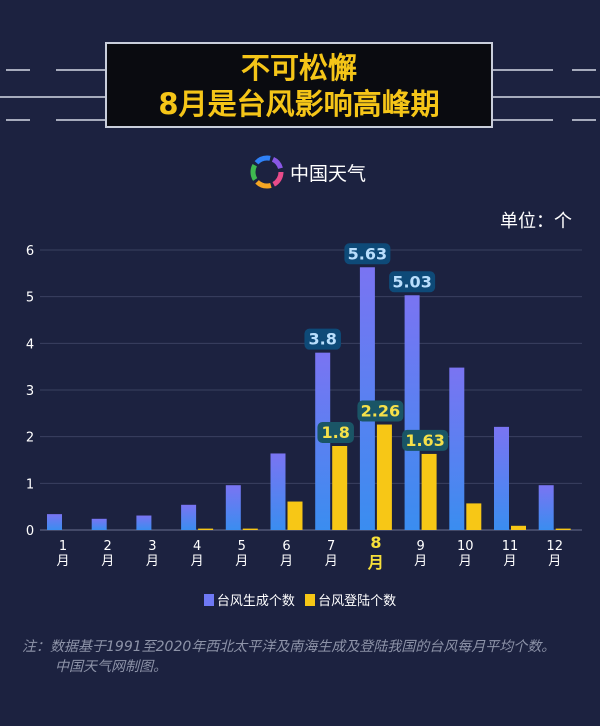 The image size is (600, 726). Describe the element at coordinates (242, 546) in the screenshot. I see `x-tick-label: 5` at that location.